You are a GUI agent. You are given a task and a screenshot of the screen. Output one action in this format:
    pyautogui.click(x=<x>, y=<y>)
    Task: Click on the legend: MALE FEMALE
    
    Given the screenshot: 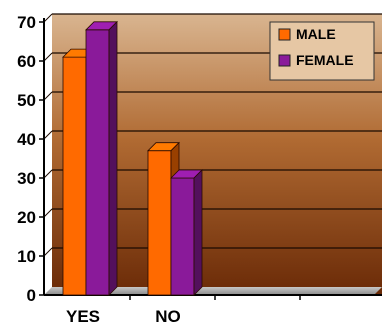 What is the action you would take?
    pyautogui.click(x=322, y=51)
    